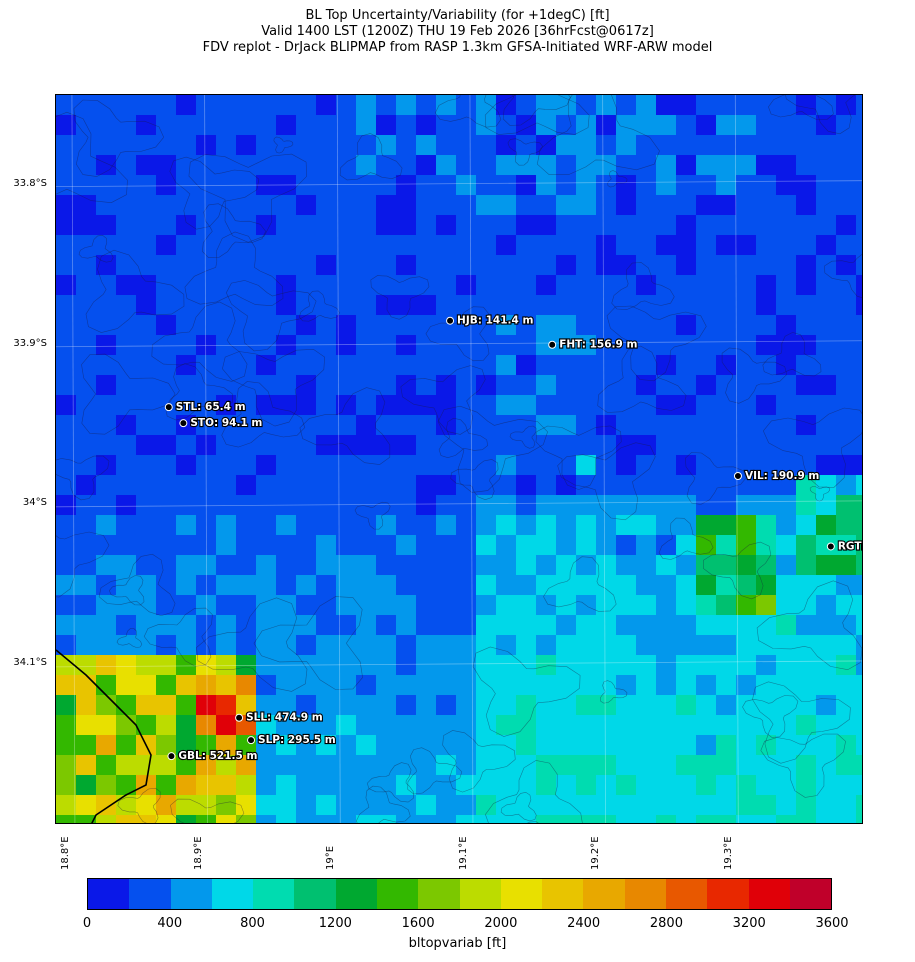 This screenshot has height=962, width=915. I want to click on station-marker-fht, so click(552, 344).